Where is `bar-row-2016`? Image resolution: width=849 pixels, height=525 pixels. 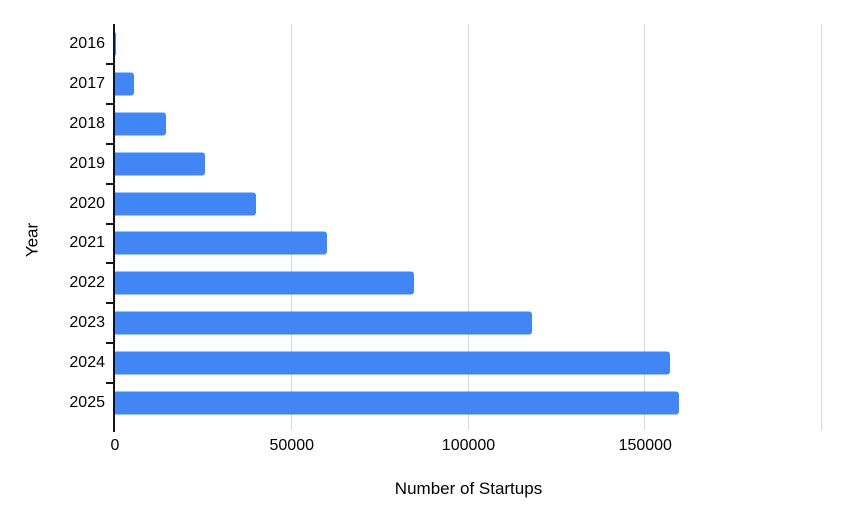 bar-row-2016 is located at coordinates (468, 44).